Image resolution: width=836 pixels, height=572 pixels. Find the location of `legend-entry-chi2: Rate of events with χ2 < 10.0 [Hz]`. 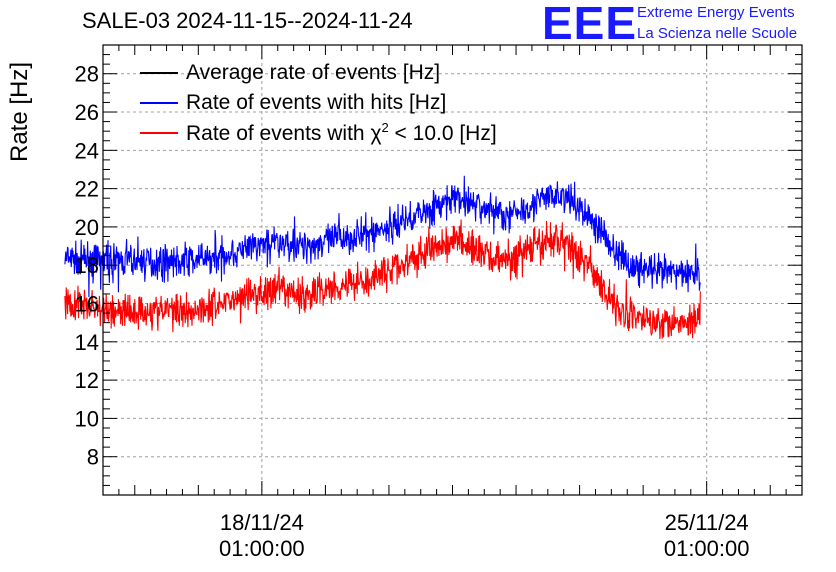

legend-entry-chi2: Rate of events with χ2 < 10.0 [Hz] is located at coordinates (318, 133).